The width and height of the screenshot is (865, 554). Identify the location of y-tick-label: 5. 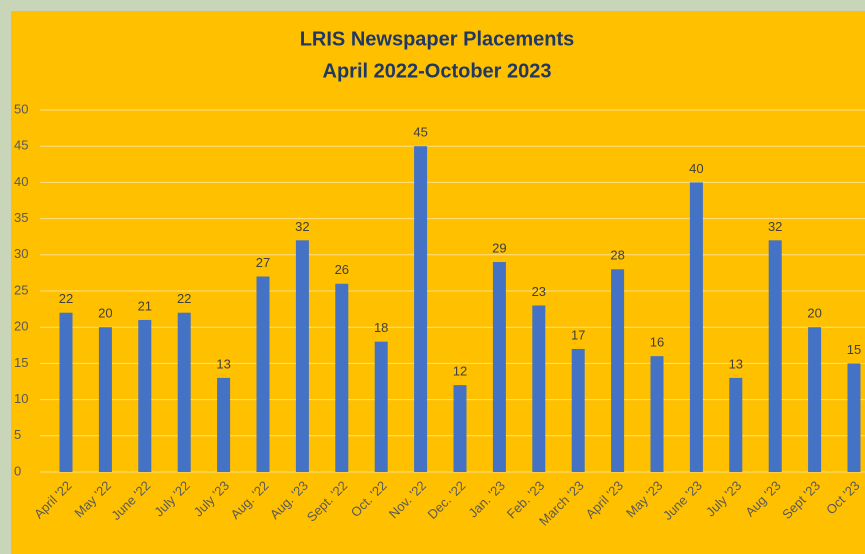
(17, 434).